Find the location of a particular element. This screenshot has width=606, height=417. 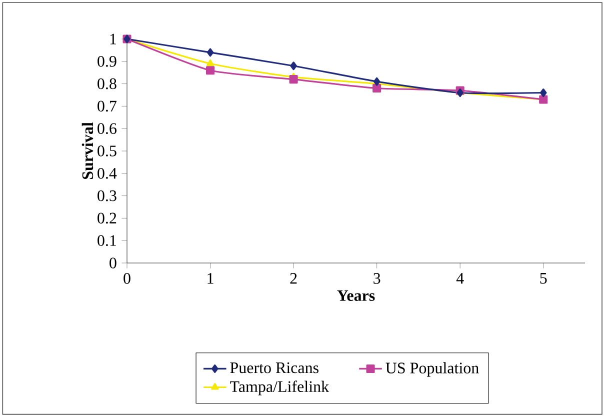

x-tick-label: 0 is located at coordinates (127, 278).